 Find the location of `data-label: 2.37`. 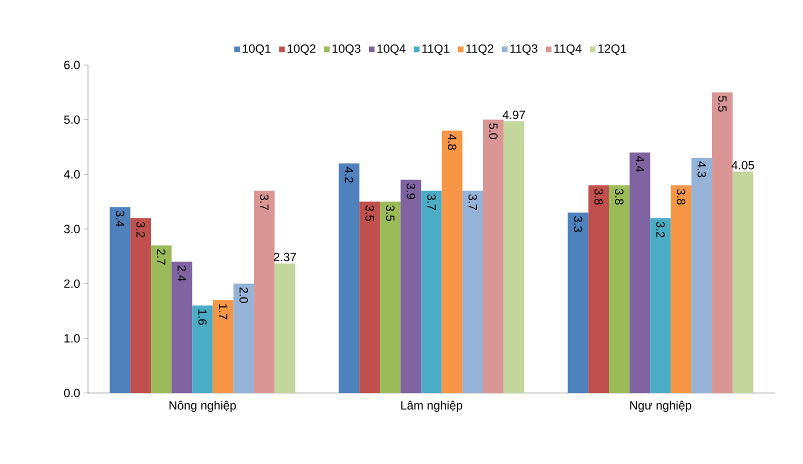

data-label: 2.37 is located at coordinates (285, 257).